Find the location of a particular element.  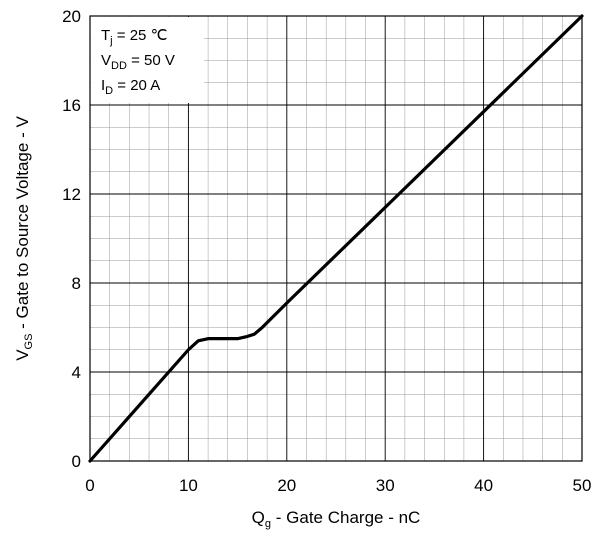

x-axis-title-main: Q is located at coordinates (258, 517).